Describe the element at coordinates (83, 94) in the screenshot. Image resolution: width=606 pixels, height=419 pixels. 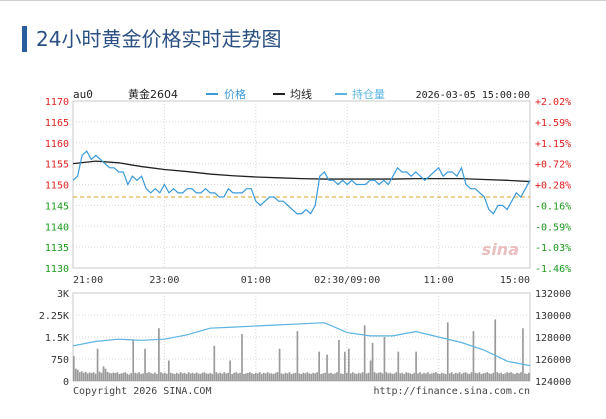
I see `symbol-label: au0` at that location.